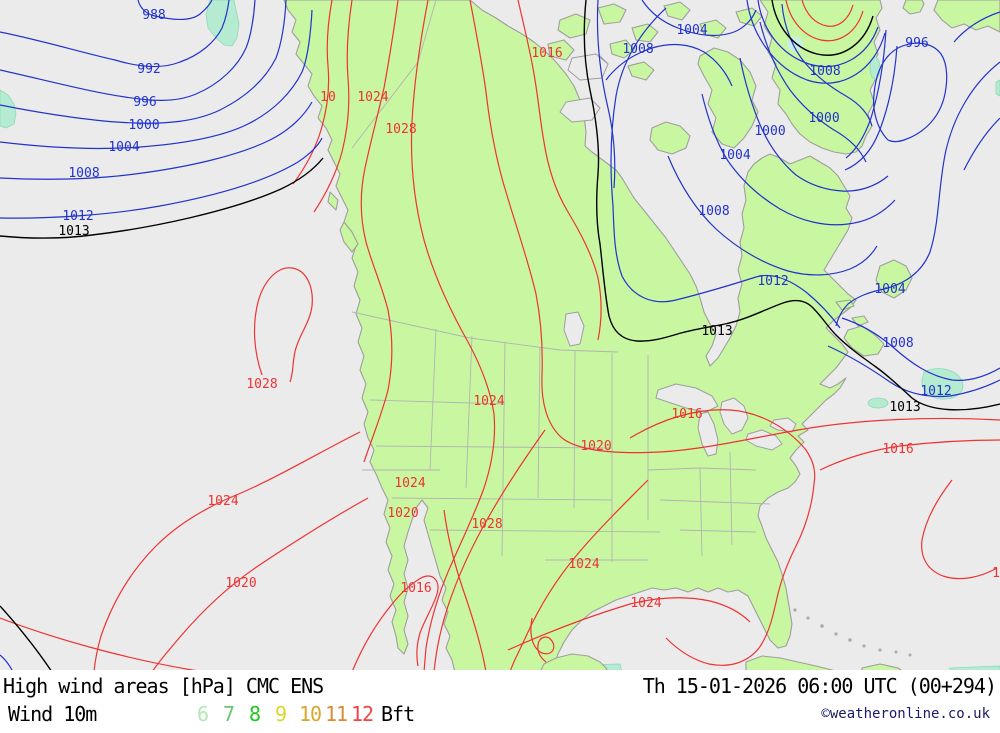 This screenshot has width=1000, height=733. I want to click on bft-value-6: 6, so click(203, 714).